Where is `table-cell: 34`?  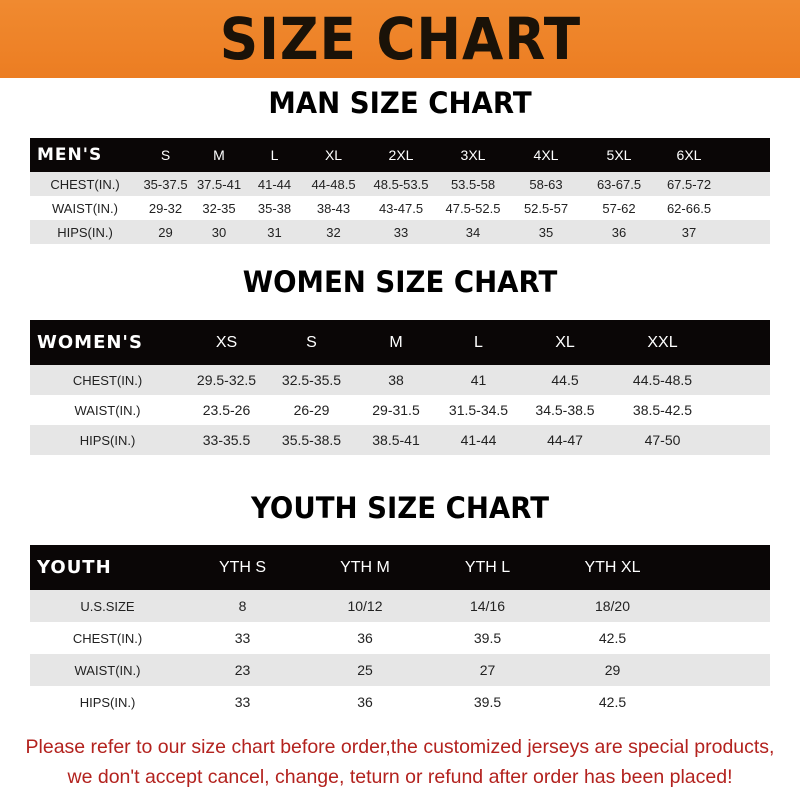
table-cell: 34 is located at coordinates (473, 232).